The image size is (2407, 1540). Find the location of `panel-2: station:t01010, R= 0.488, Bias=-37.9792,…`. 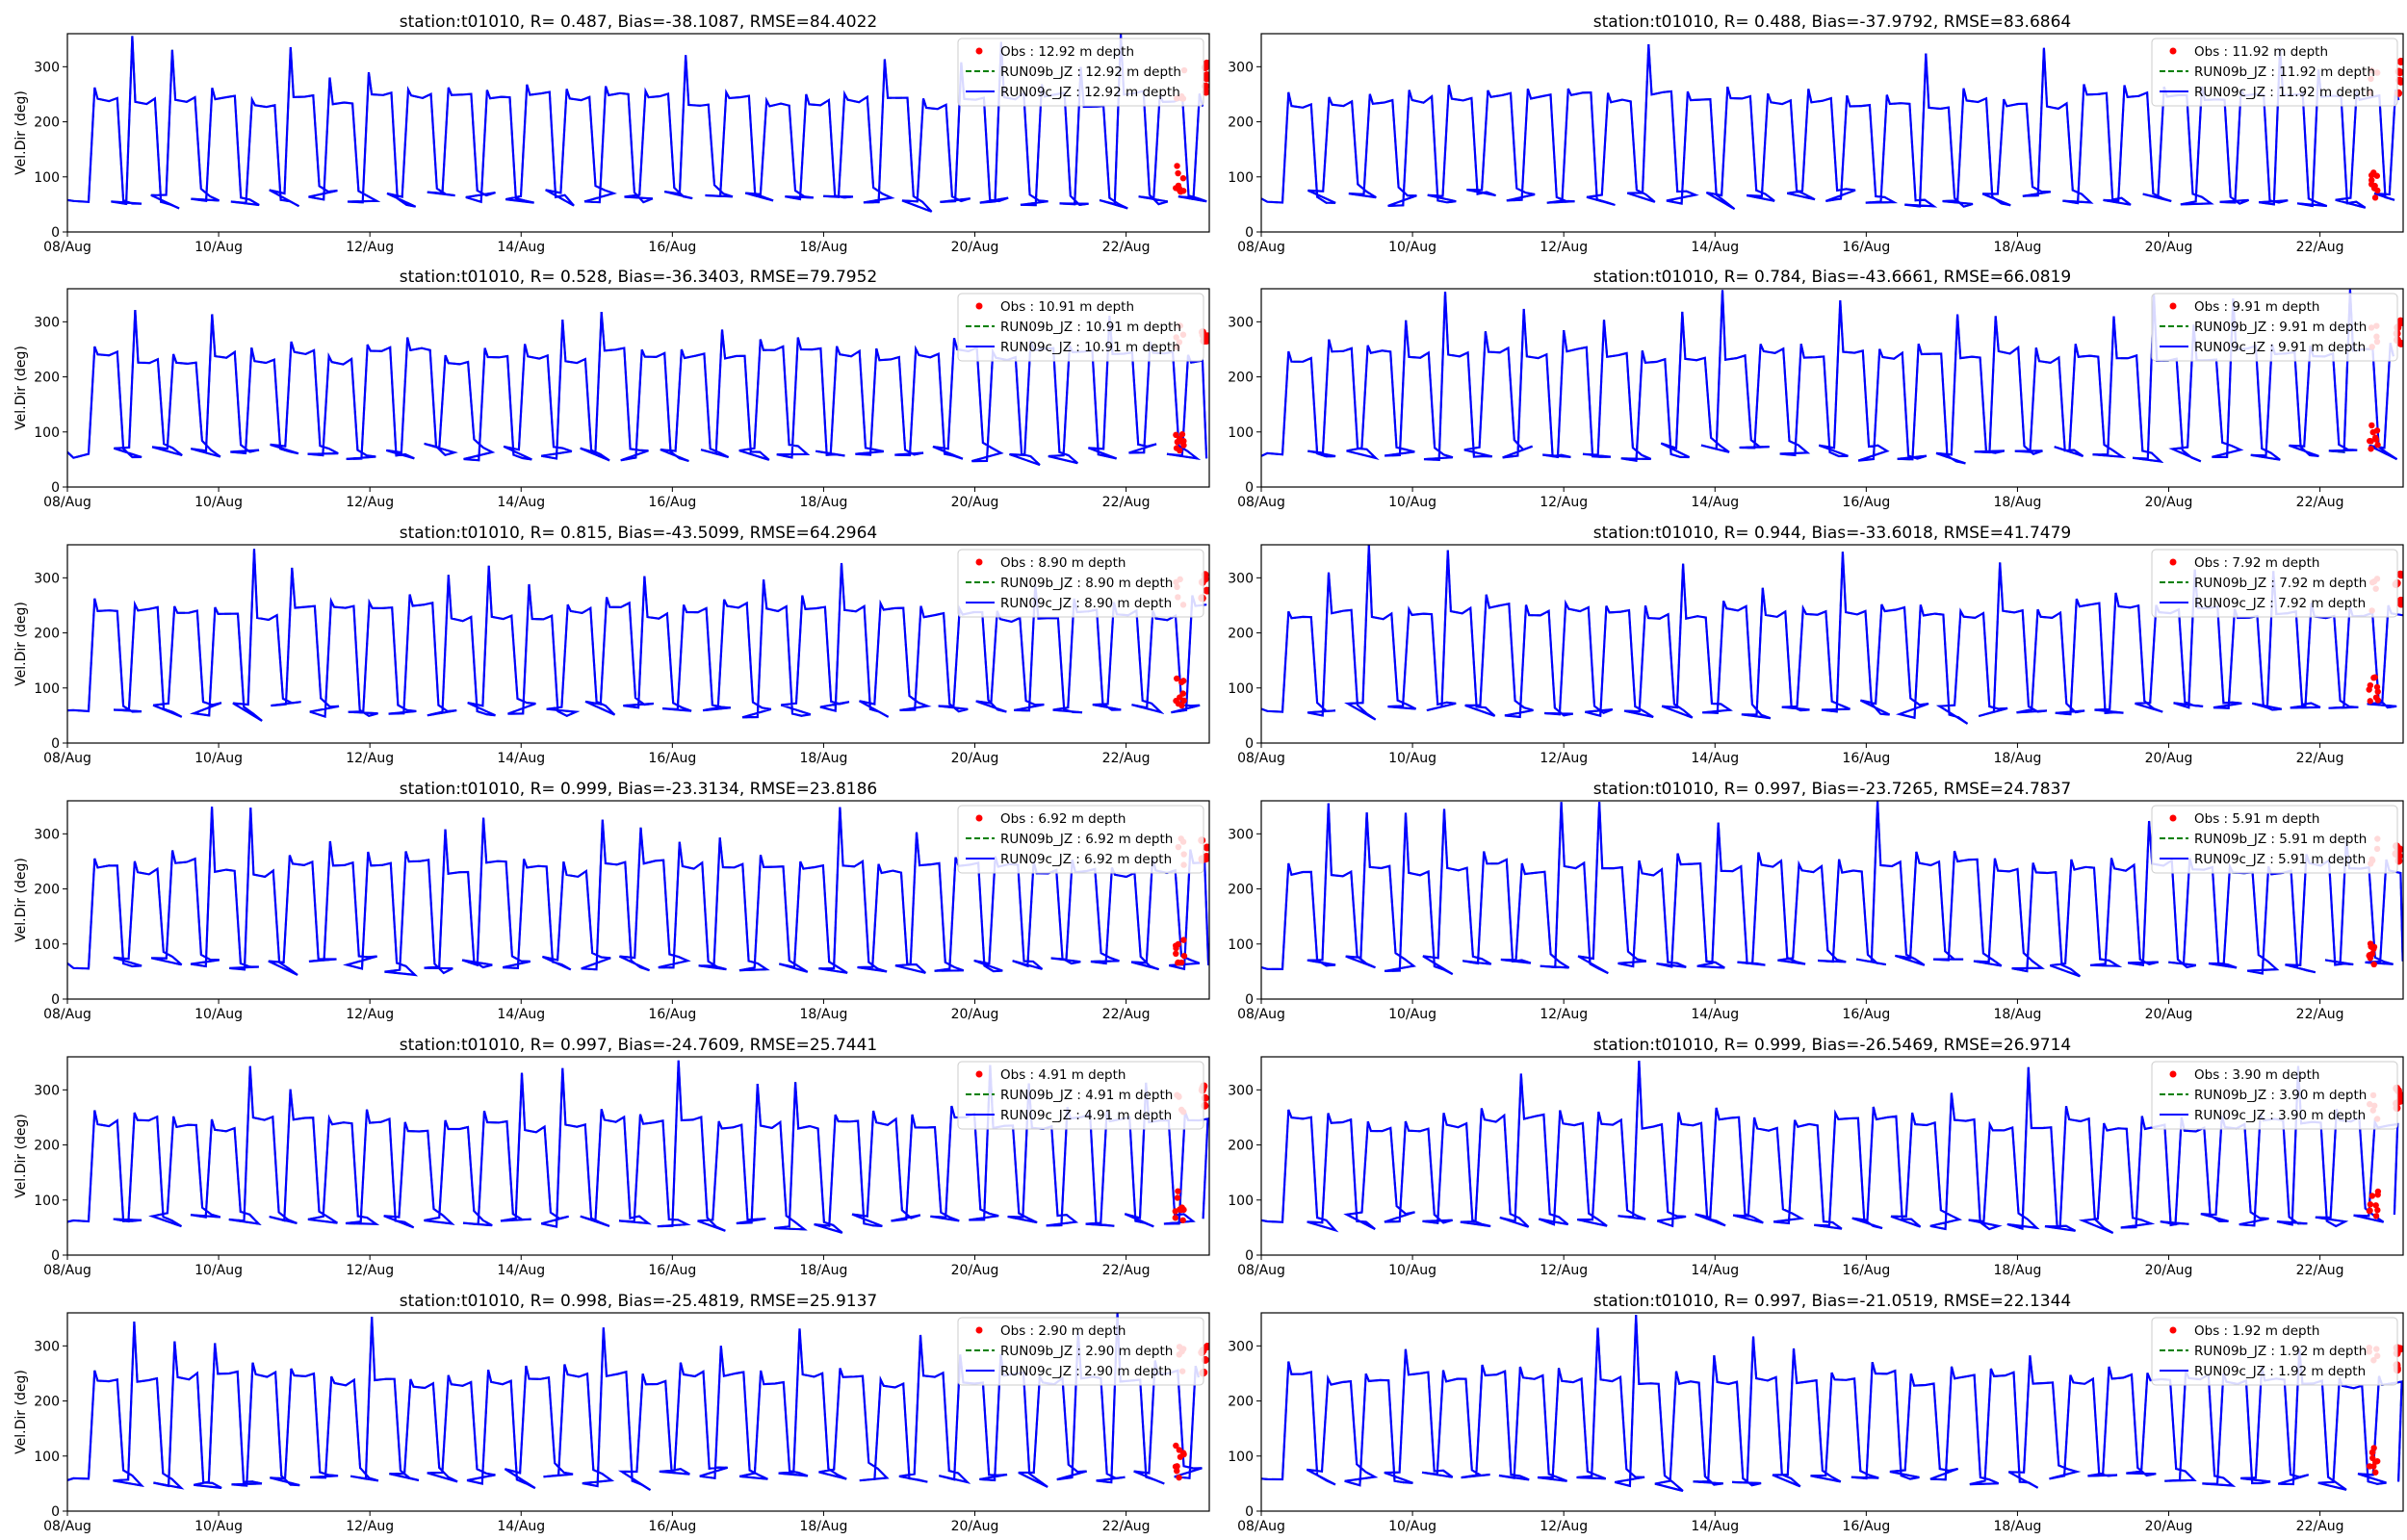

panel-2: station:t01010, R= 0.488, Bias=-37.9792,… is located at coordinates (1816, 134).